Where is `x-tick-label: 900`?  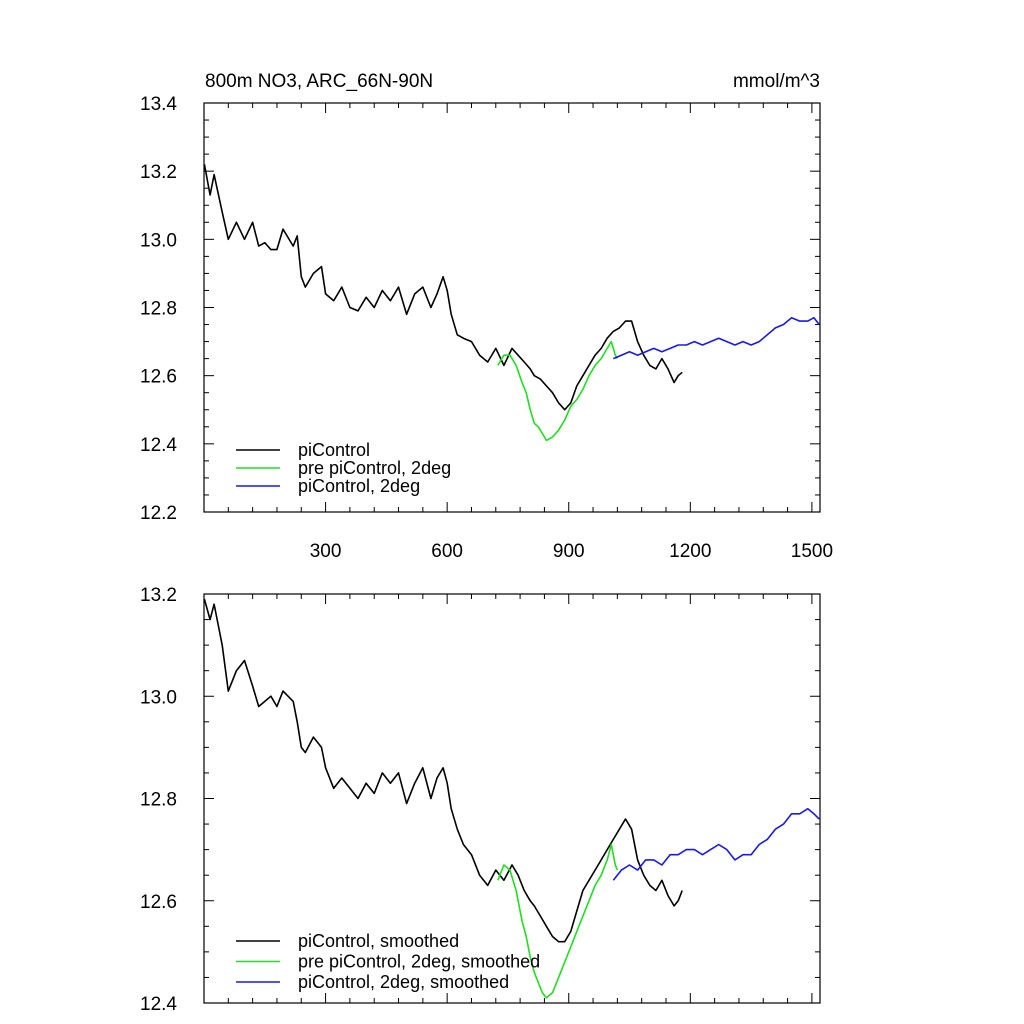
x-tick-label: 900 is located at coordinates (569, 551).